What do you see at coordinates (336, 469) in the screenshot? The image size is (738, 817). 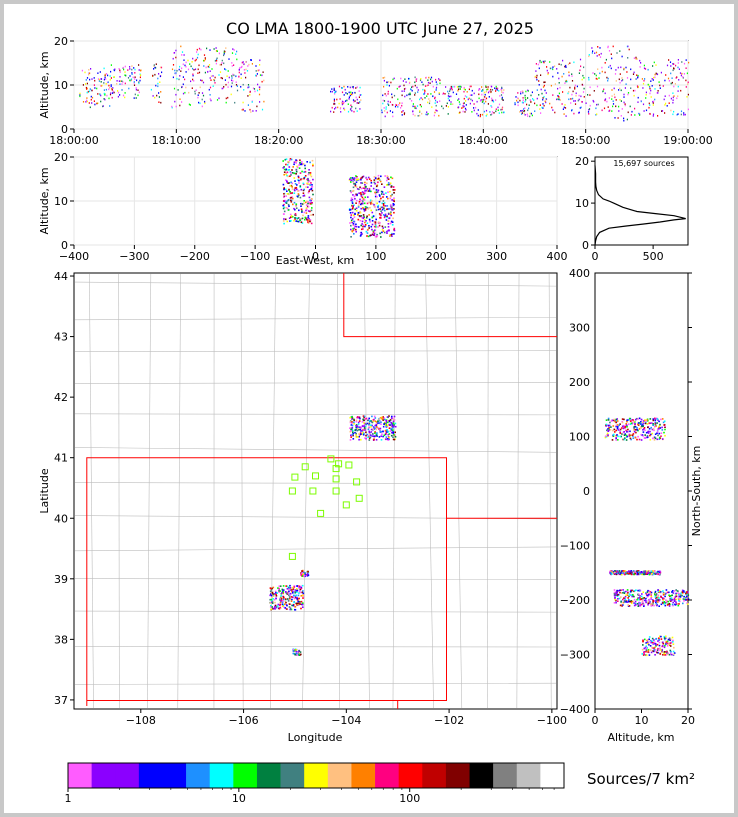 I see `station-marker` at bounding box center [336, 469].